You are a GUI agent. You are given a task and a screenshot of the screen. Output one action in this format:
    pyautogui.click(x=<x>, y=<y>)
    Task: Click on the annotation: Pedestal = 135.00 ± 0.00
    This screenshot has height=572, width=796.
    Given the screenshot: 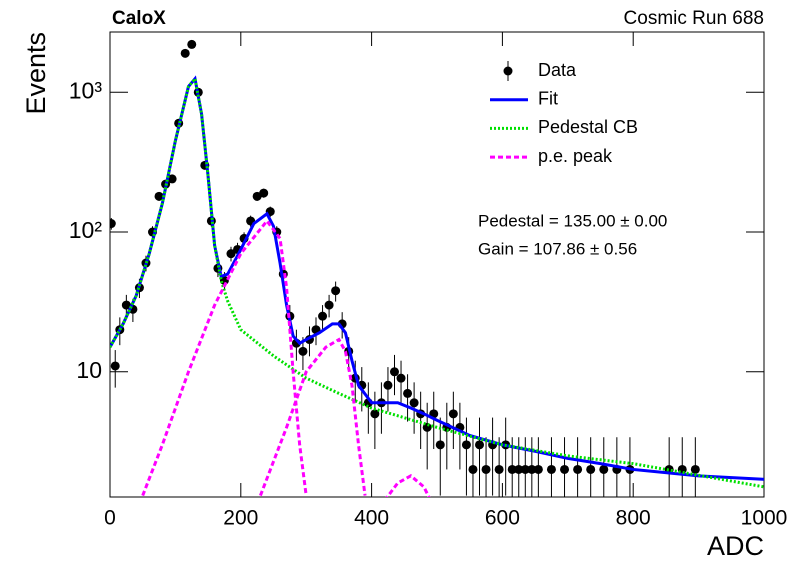 What is the action you would take?
    pyautogui.click(x=572, y=220)
    